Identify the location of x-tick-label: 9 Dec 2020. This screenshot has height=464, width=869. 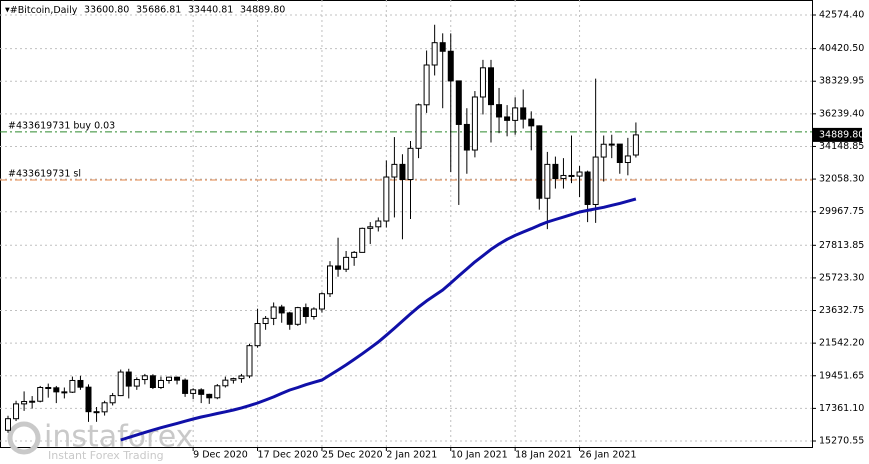
(220, 455).